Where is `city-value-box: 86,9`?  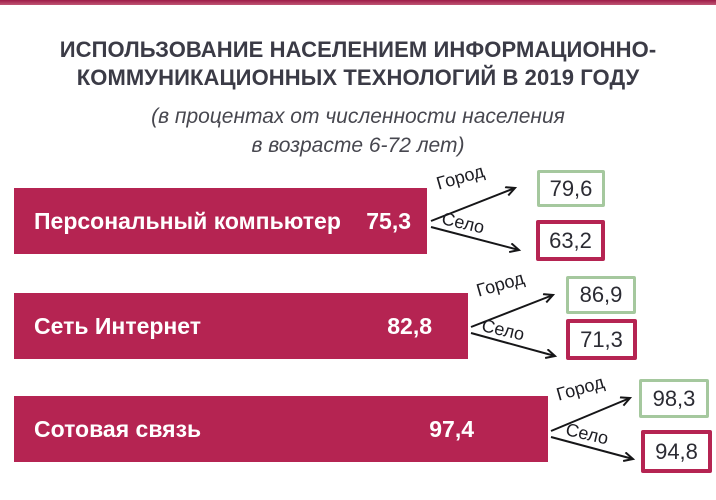 city-value-box: 86,9 is located at coordinates (601, 295).